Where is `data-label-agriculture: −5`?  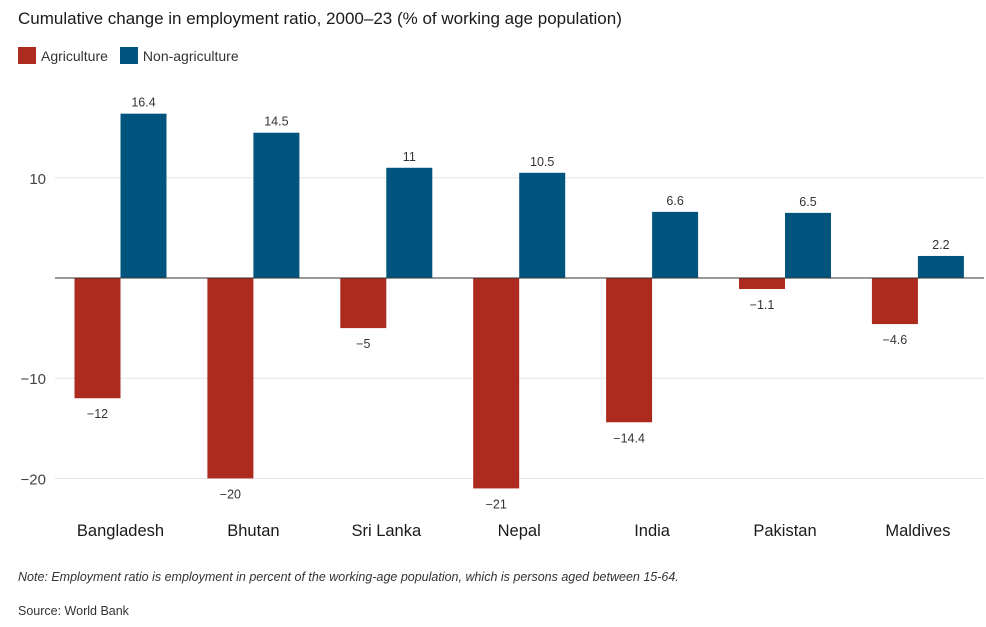 data-label-agriculture: −5 is located at coordinates (363, 344).